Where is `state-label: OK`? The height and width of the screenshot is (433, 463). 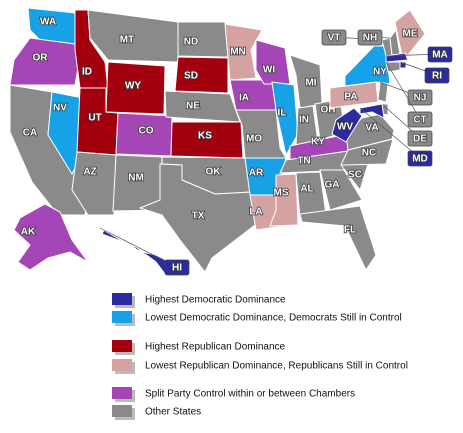
state-label: OK is located at coordinates (214, 172).